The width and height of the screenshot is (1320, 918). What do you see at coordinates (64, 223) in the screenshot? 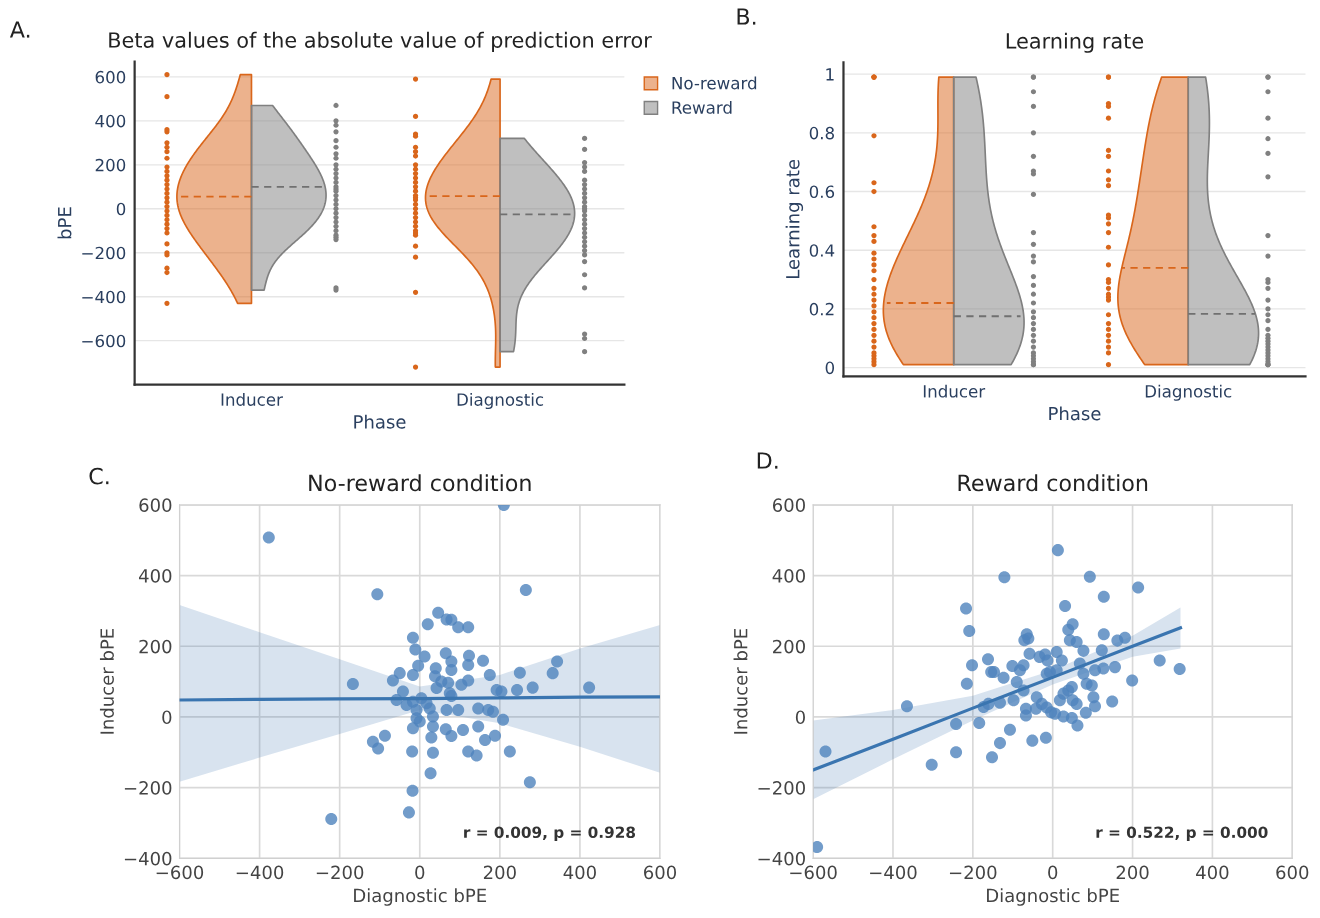
I see `y-axis-title: bPE` at bounding box center [64, 223].